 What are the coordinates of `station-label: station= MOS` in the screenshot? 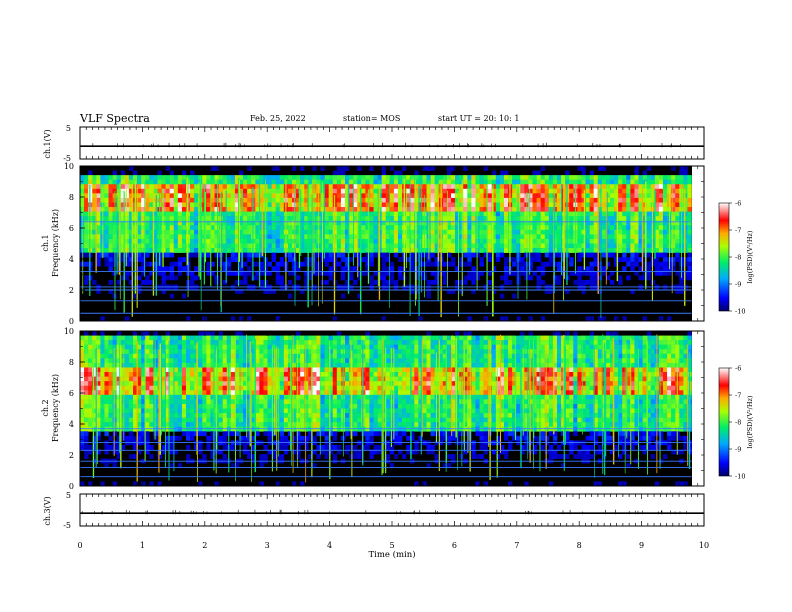 It's located at (372, 118).